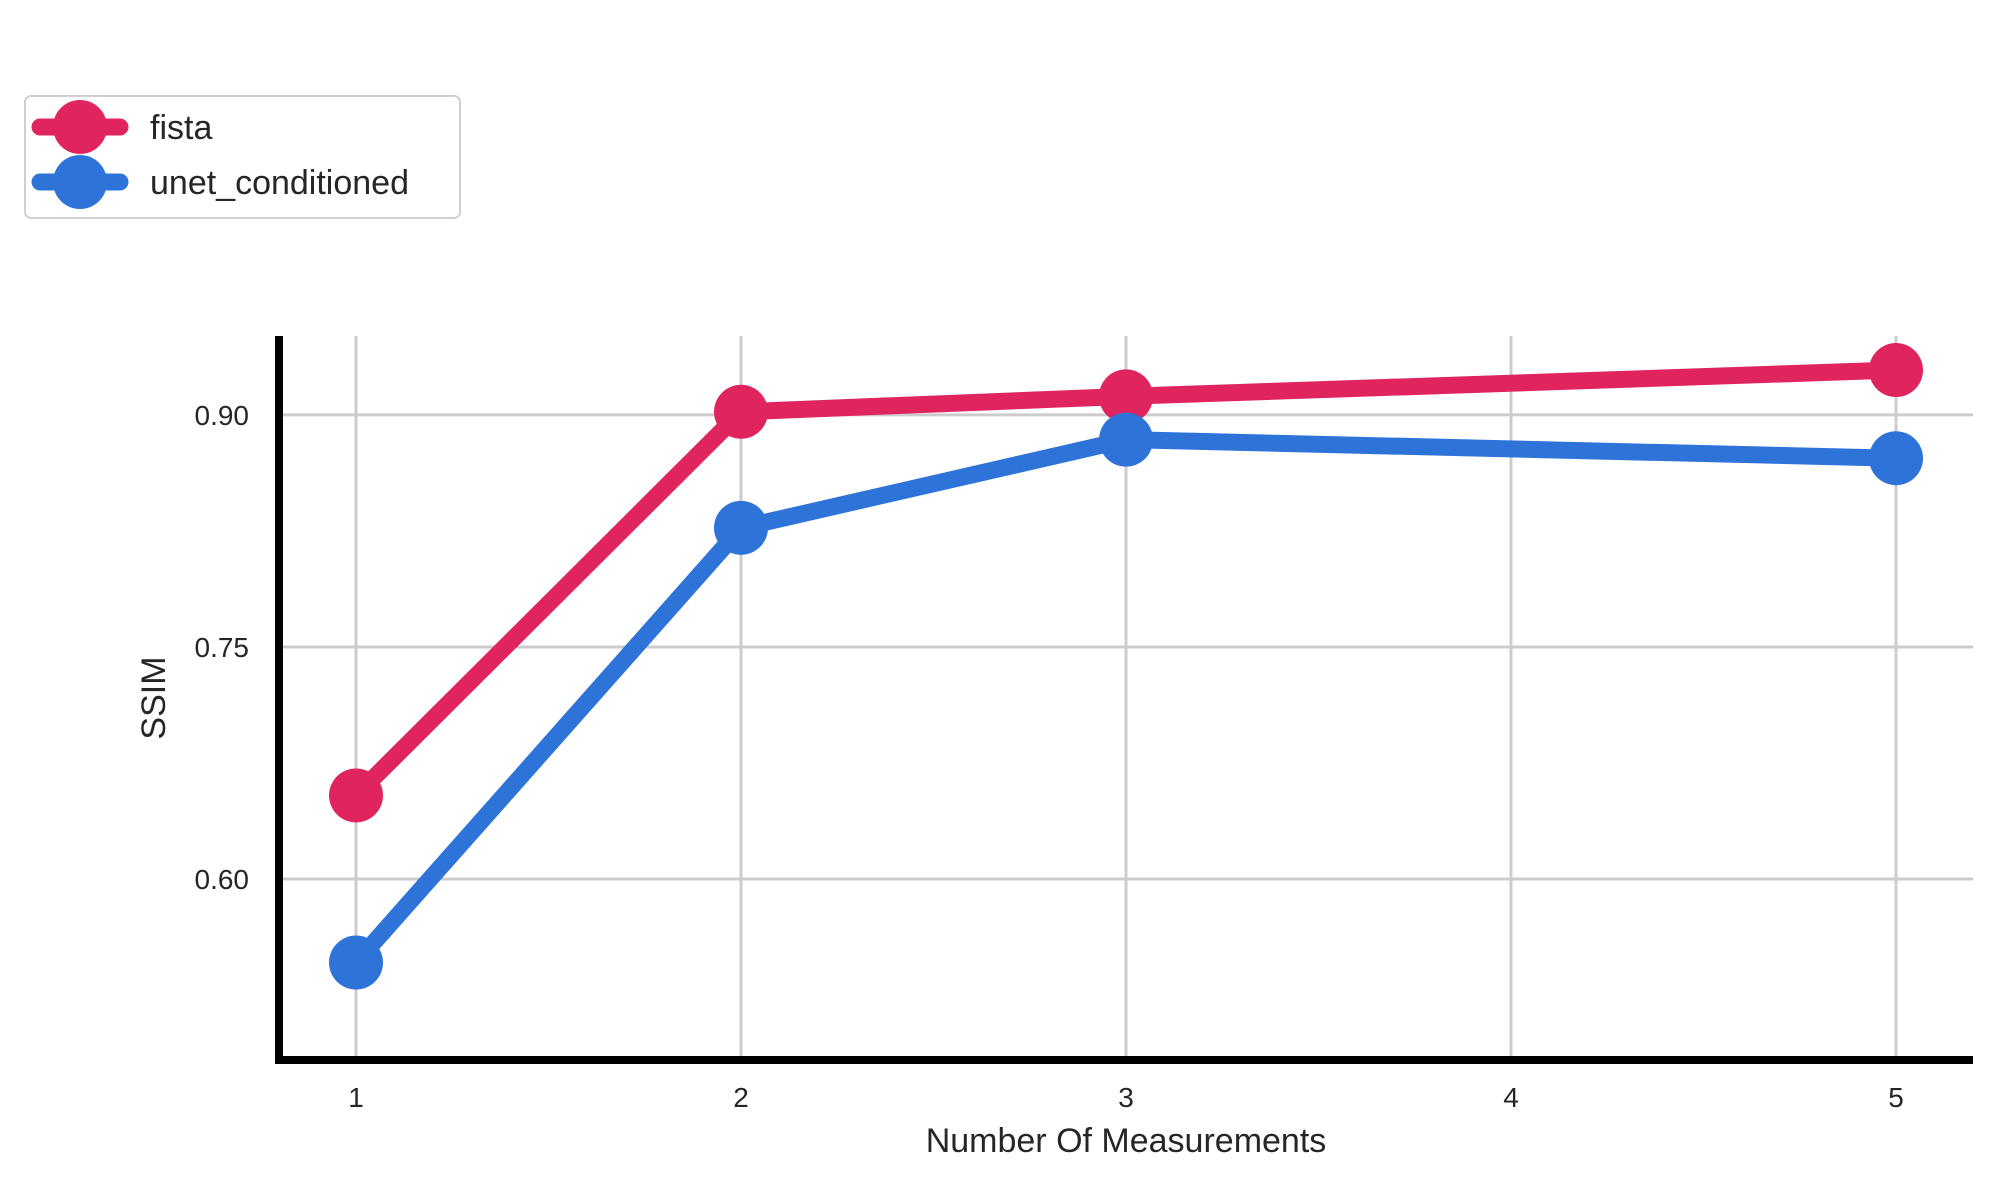 The image size is (2000, 1200). I want to click on legend-label: fista, so click(181, 128).